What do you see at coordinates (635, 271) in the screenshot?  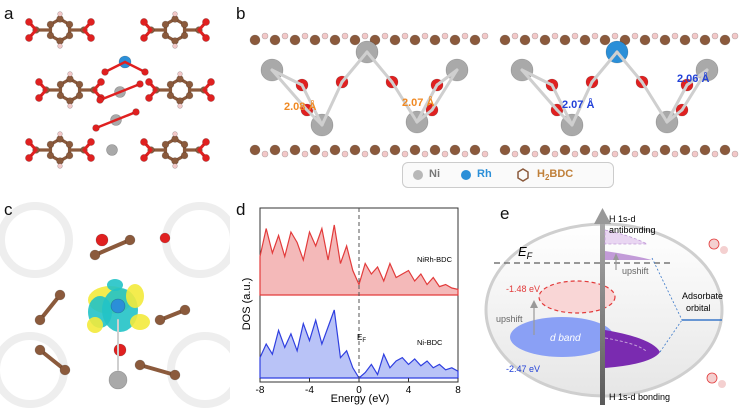 I see `upshift-label-right: upshift` at bounding box center [635, 271].